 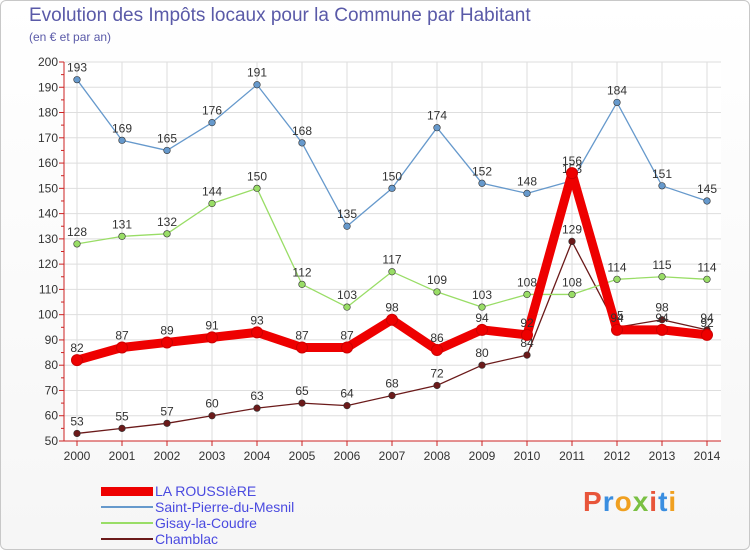 What do you see at coordinates (212, 191) in the screenshot?
I see `data-label-gisay-la-coudre-2003: 144` at bounding box center [212, 191].